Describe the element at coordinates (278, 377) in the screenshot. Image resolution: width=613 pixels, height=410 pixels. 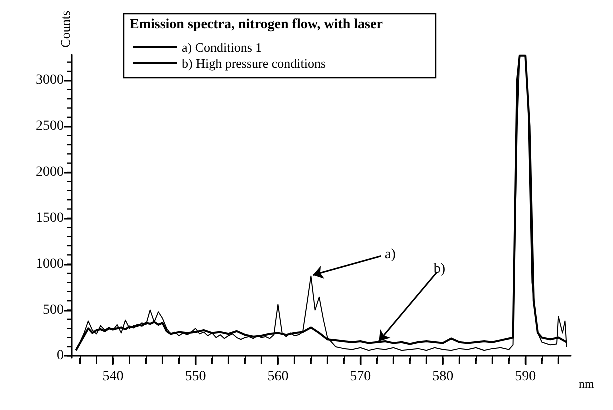
I see `x-tick-label: 560` at that location.